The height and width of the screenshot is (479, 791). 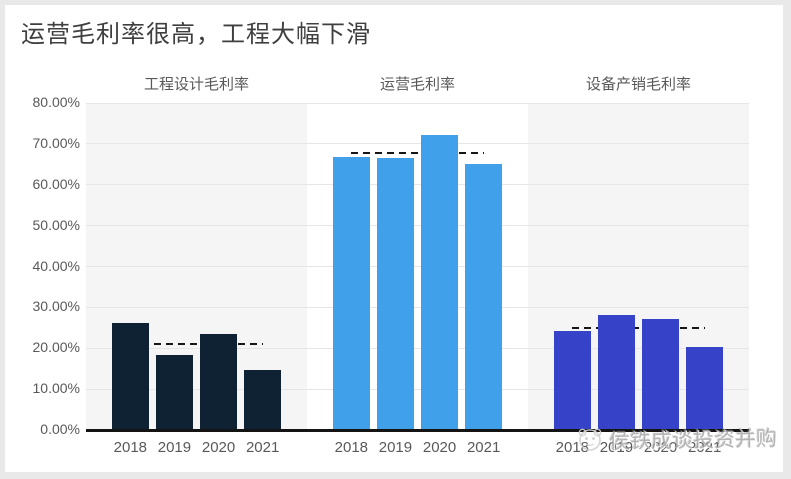 What do you see at coordinates (56, 388) in the screenshot?
I see `y-axis-tick-label: 10.00%` at bounding box center [56, 388].